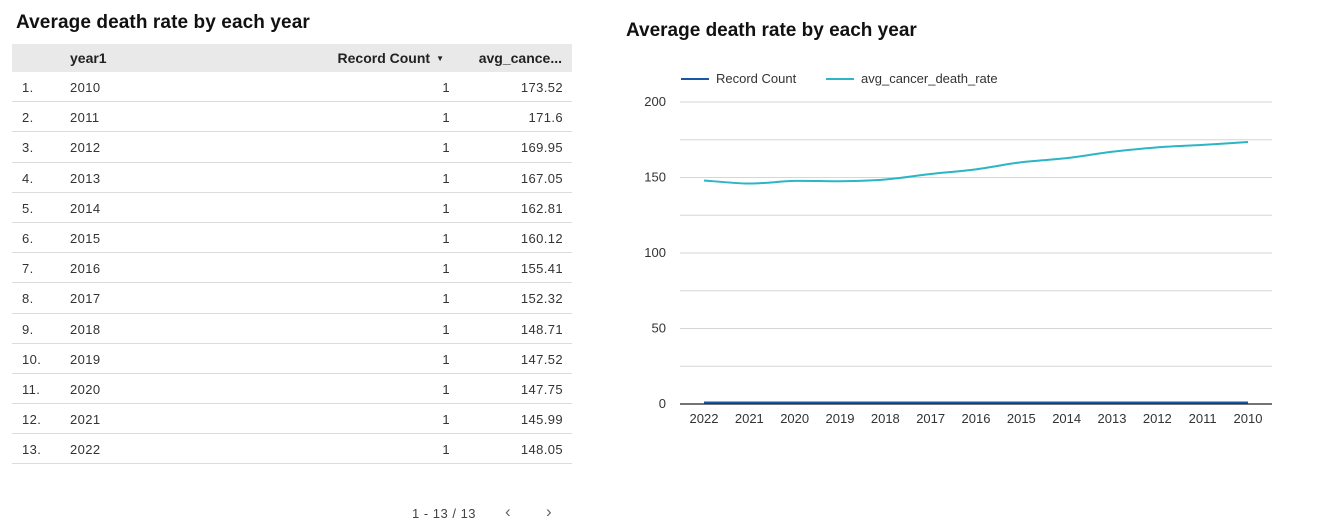  Describe the element at coordinates (85, 299) in the screenshot. I see `cell-year: 2017` at that location.